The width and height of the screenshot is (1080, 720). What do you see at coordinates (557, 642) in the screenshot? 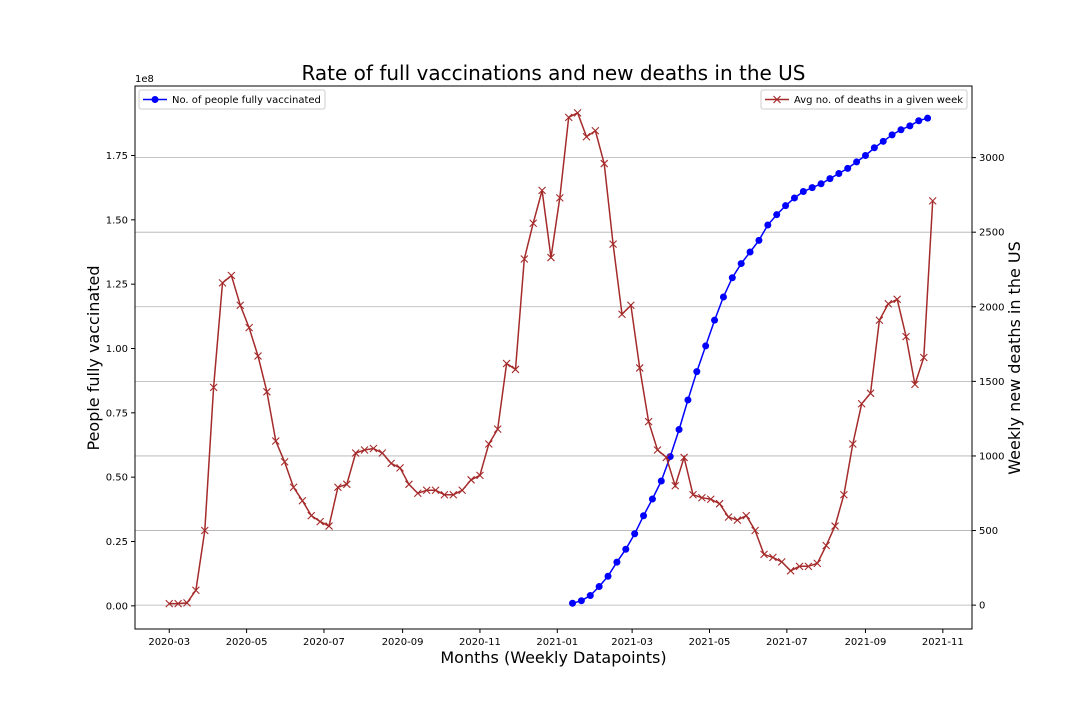
I see `x-tick-label: 2021-01` at bounding box center [557, 642].